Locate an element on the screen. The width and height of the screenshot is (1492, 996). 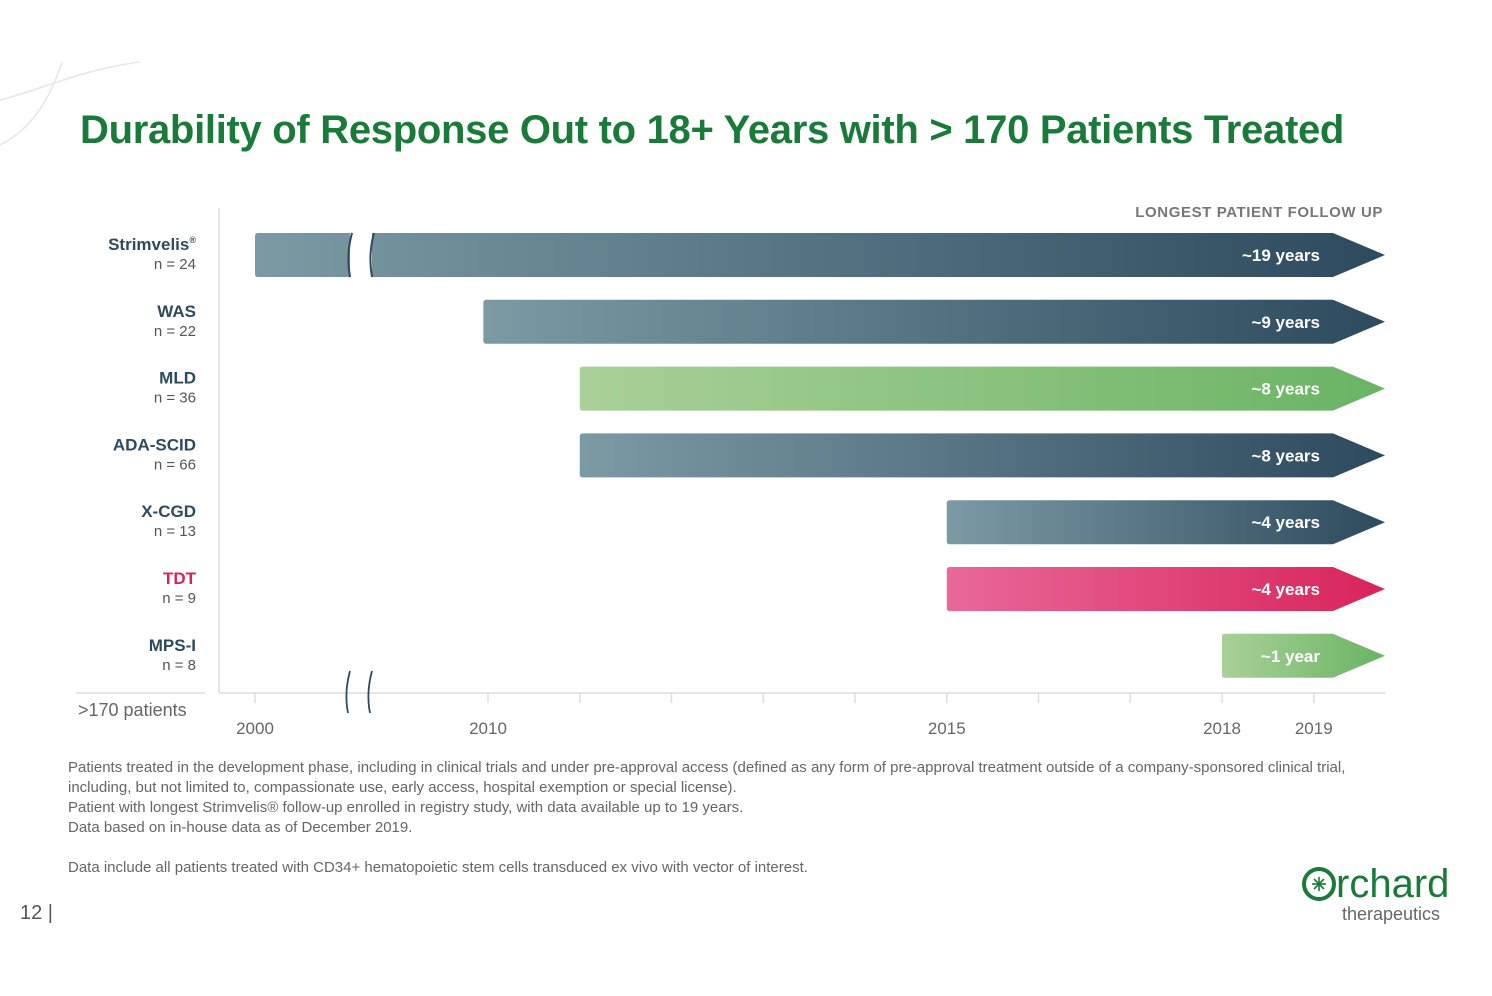
bar-mld is located at coordinates (982, 388).